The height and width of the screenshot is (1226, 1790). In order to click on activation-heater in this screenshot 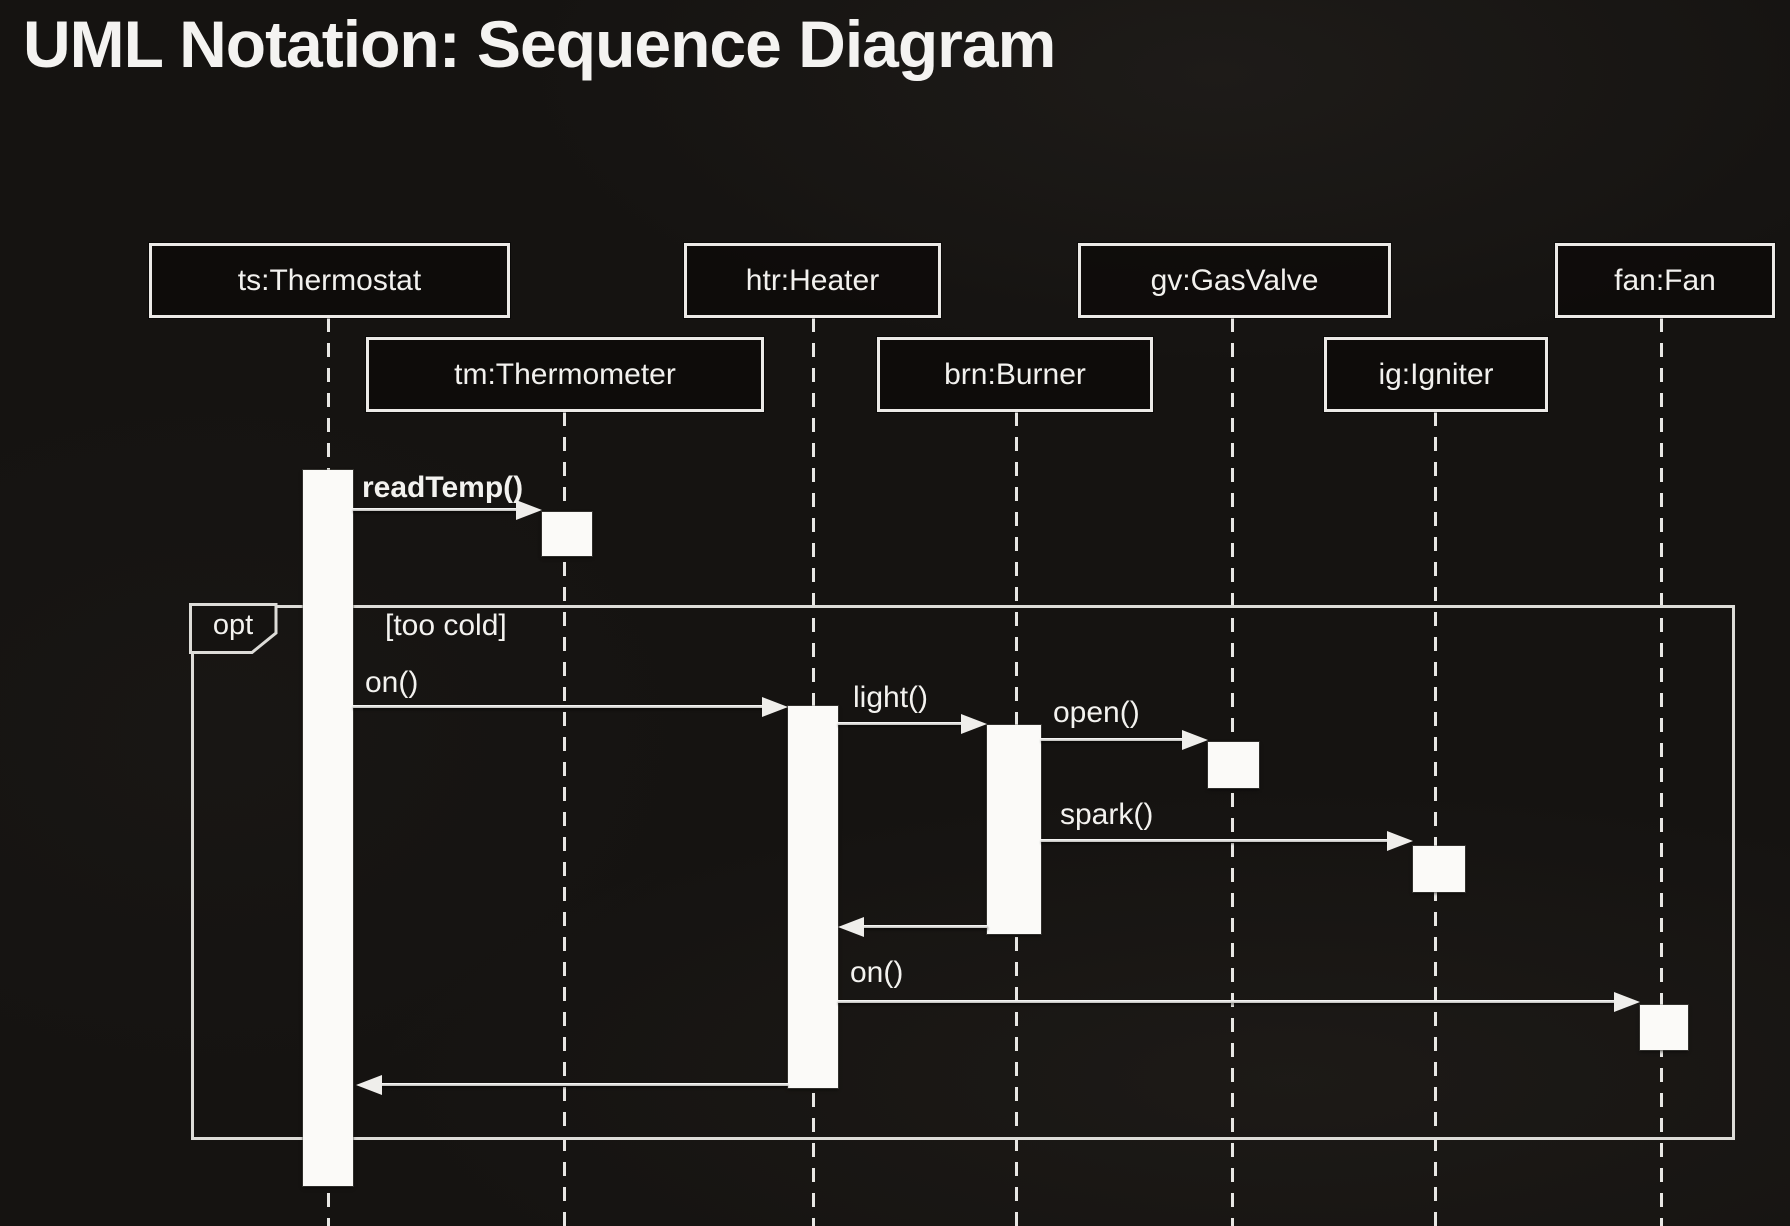, I will do `click(813, 897)`.